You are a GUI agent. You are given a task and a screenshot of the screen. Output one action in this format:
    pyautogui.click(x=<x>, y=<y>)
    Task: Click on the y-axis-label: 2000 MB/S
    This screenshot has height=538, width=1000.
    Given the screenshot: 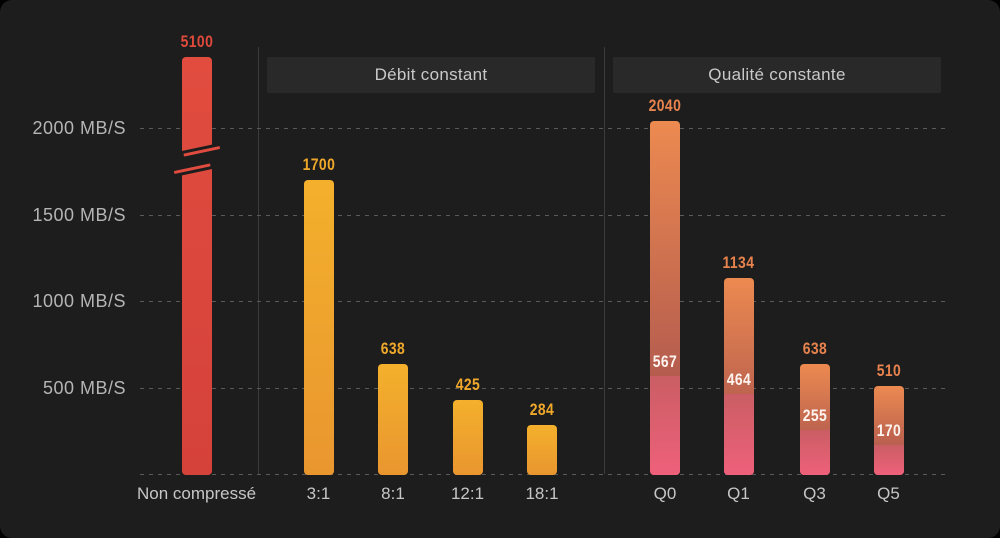 What is the action you would take?
    pyautogui.click(x=79, y=128)
    